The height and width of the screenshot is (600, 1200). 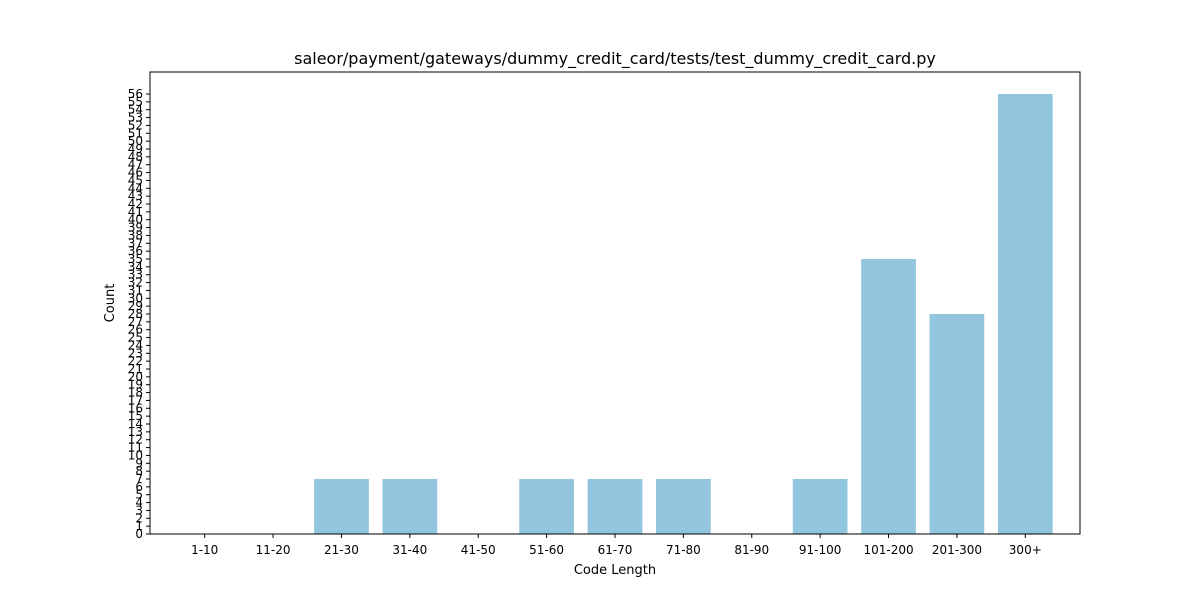 What do you see at coordinates (751, 550) in the screenshot?
I see `x-tick-label: 81-90` at bounding box center [751, 550].